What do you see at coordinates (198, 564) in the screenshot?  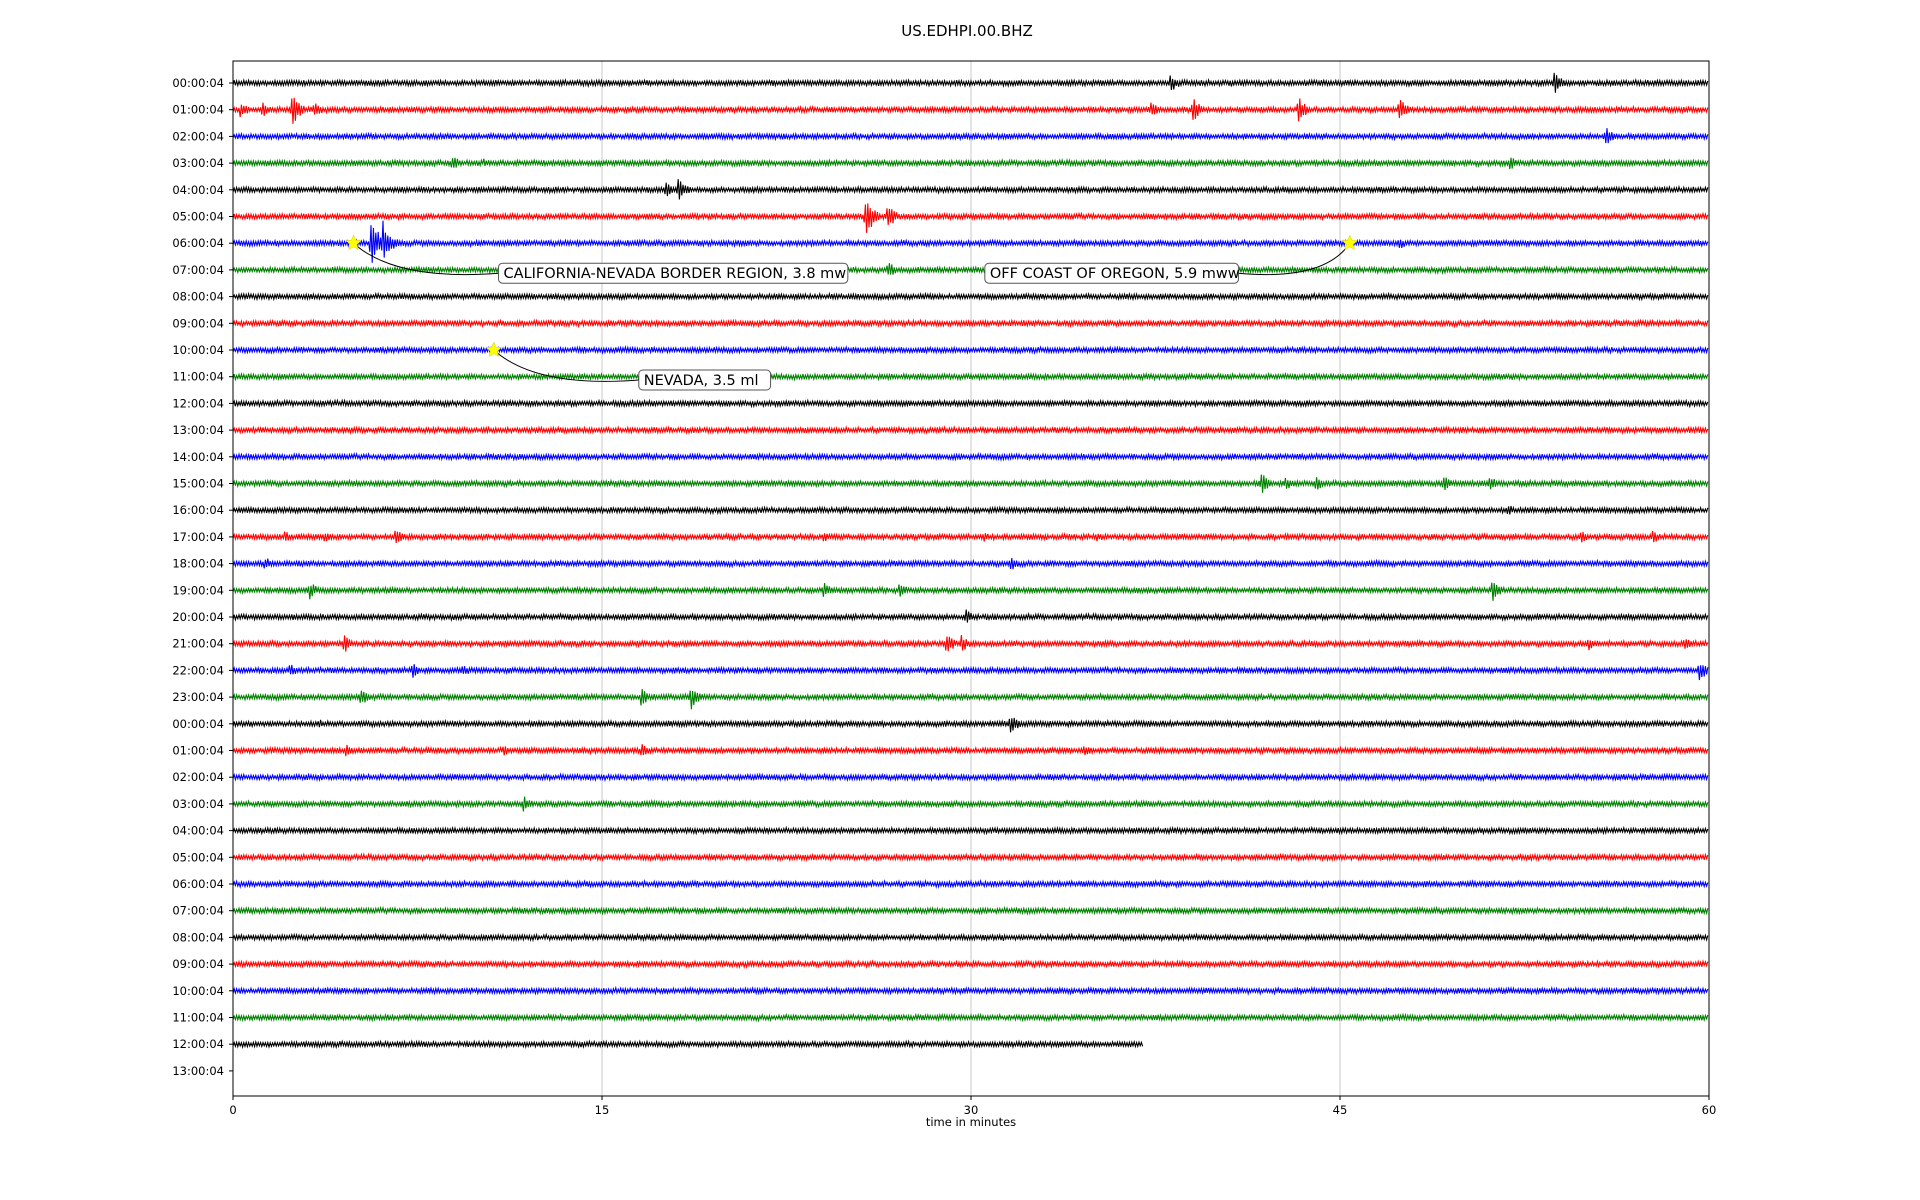 I see `y-tick-label: 18:00:04` at bounding box center [198, 564].